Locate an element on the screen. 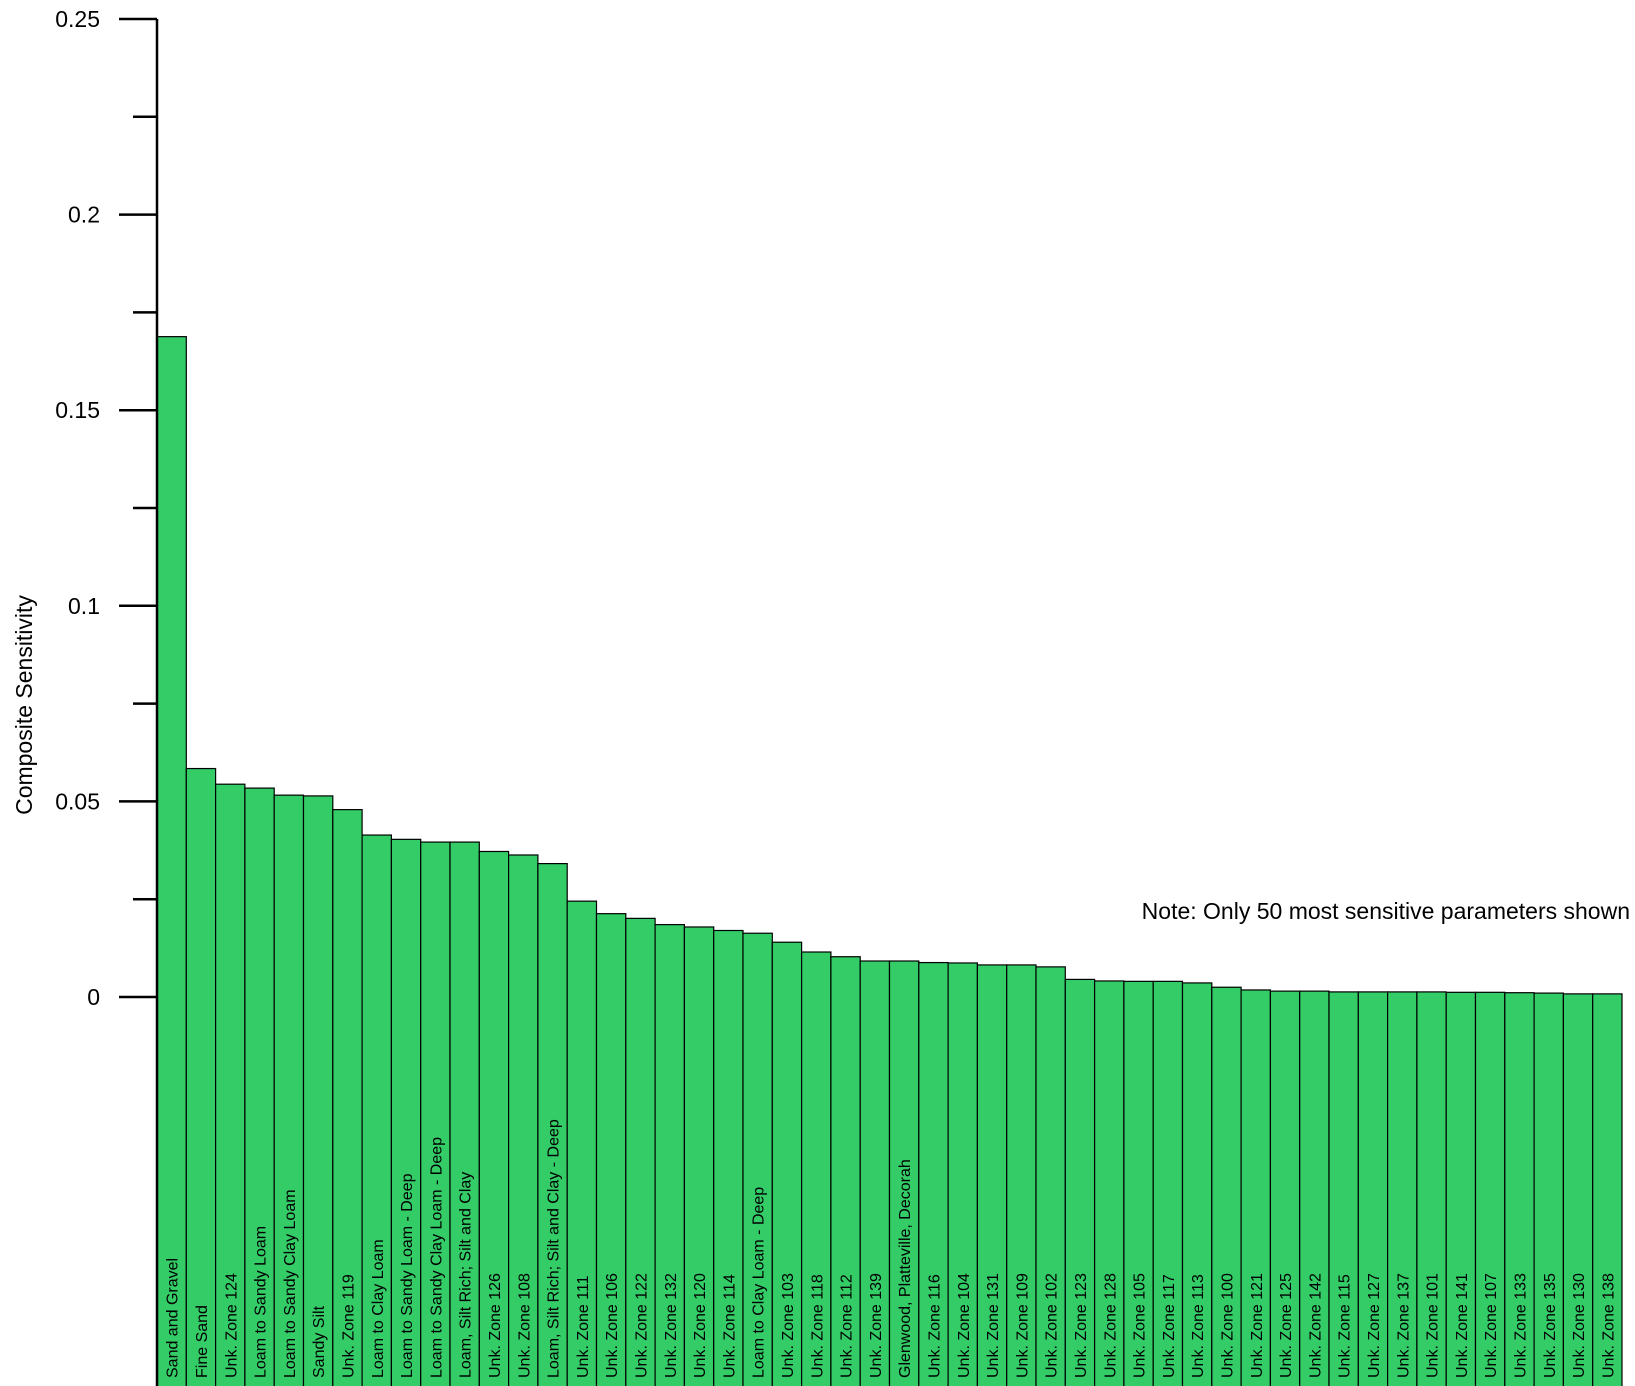 The width and height of the screenshot is (1635, 1386). bar-label-23: Unk. Zone 118 is located at coordinates (817, 1326).